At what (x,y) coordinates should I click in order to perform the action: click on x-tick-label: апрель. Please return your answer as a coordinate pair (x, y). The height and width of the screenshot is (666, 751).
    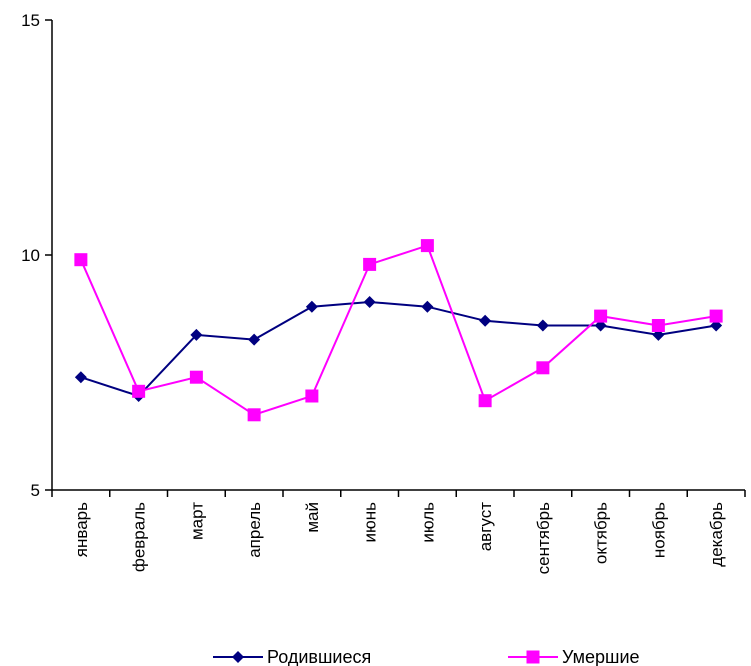
    Looking at the image, I should click on (254, 530).